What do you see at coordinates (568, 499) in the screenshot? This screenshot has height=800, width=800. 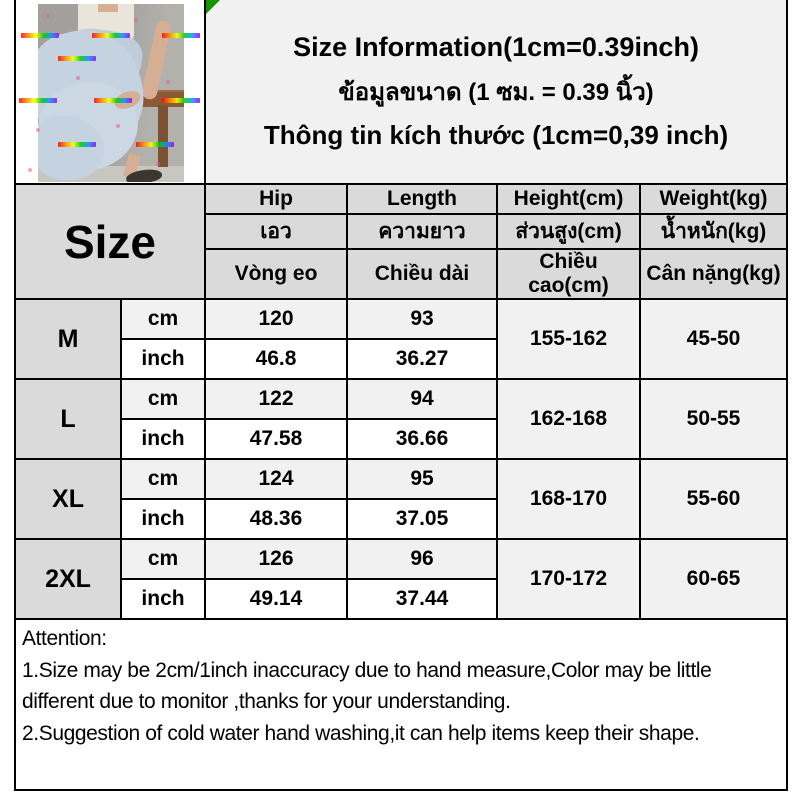 I see `value-height: 168-170` at bounding box center [568, 499].